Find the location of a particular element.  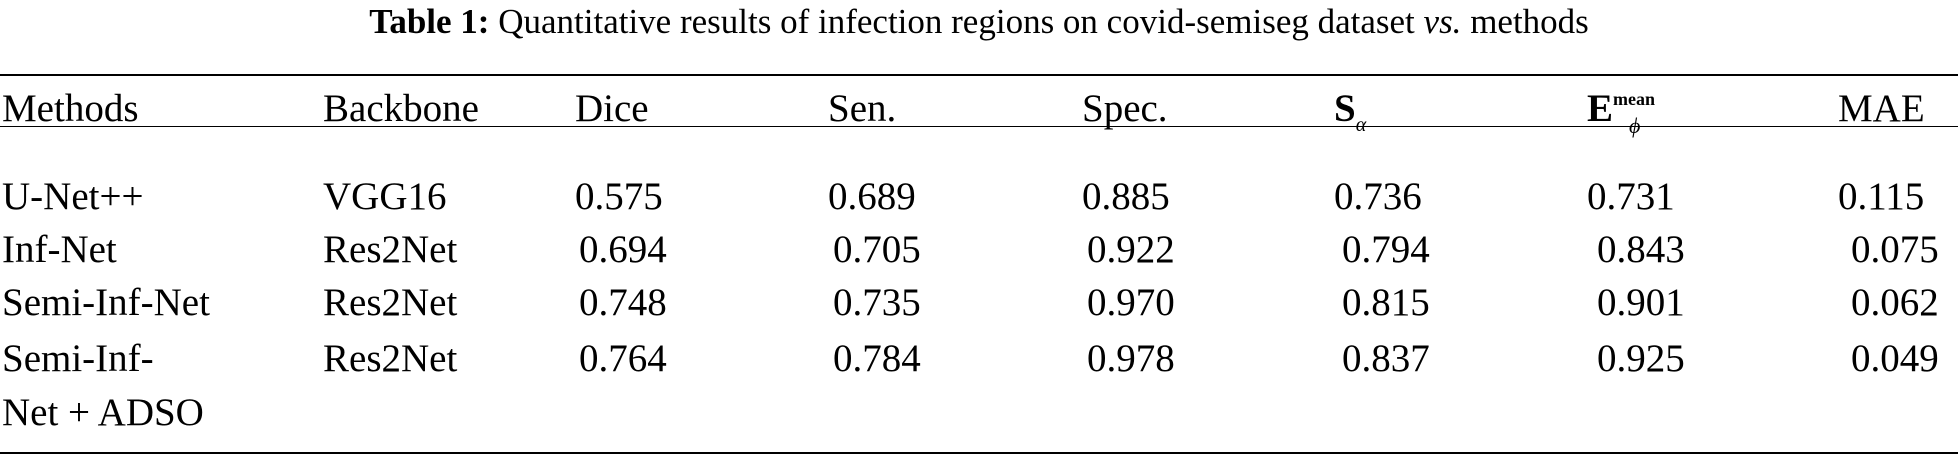

row-1-dice: 0.575 is located at coordinates (619, 196).